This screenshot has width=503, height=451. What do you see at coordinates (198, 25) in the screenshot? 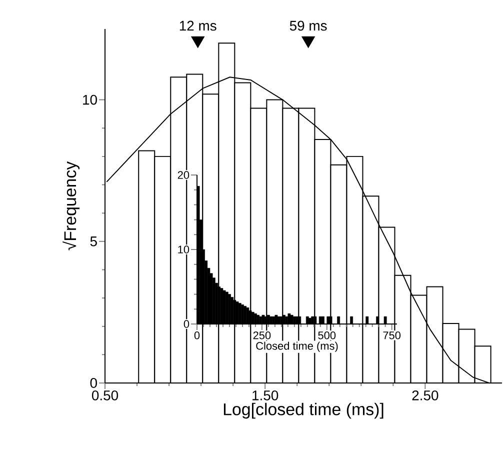
I see `annotation: 12 ms` at bounding box center [198, 25].